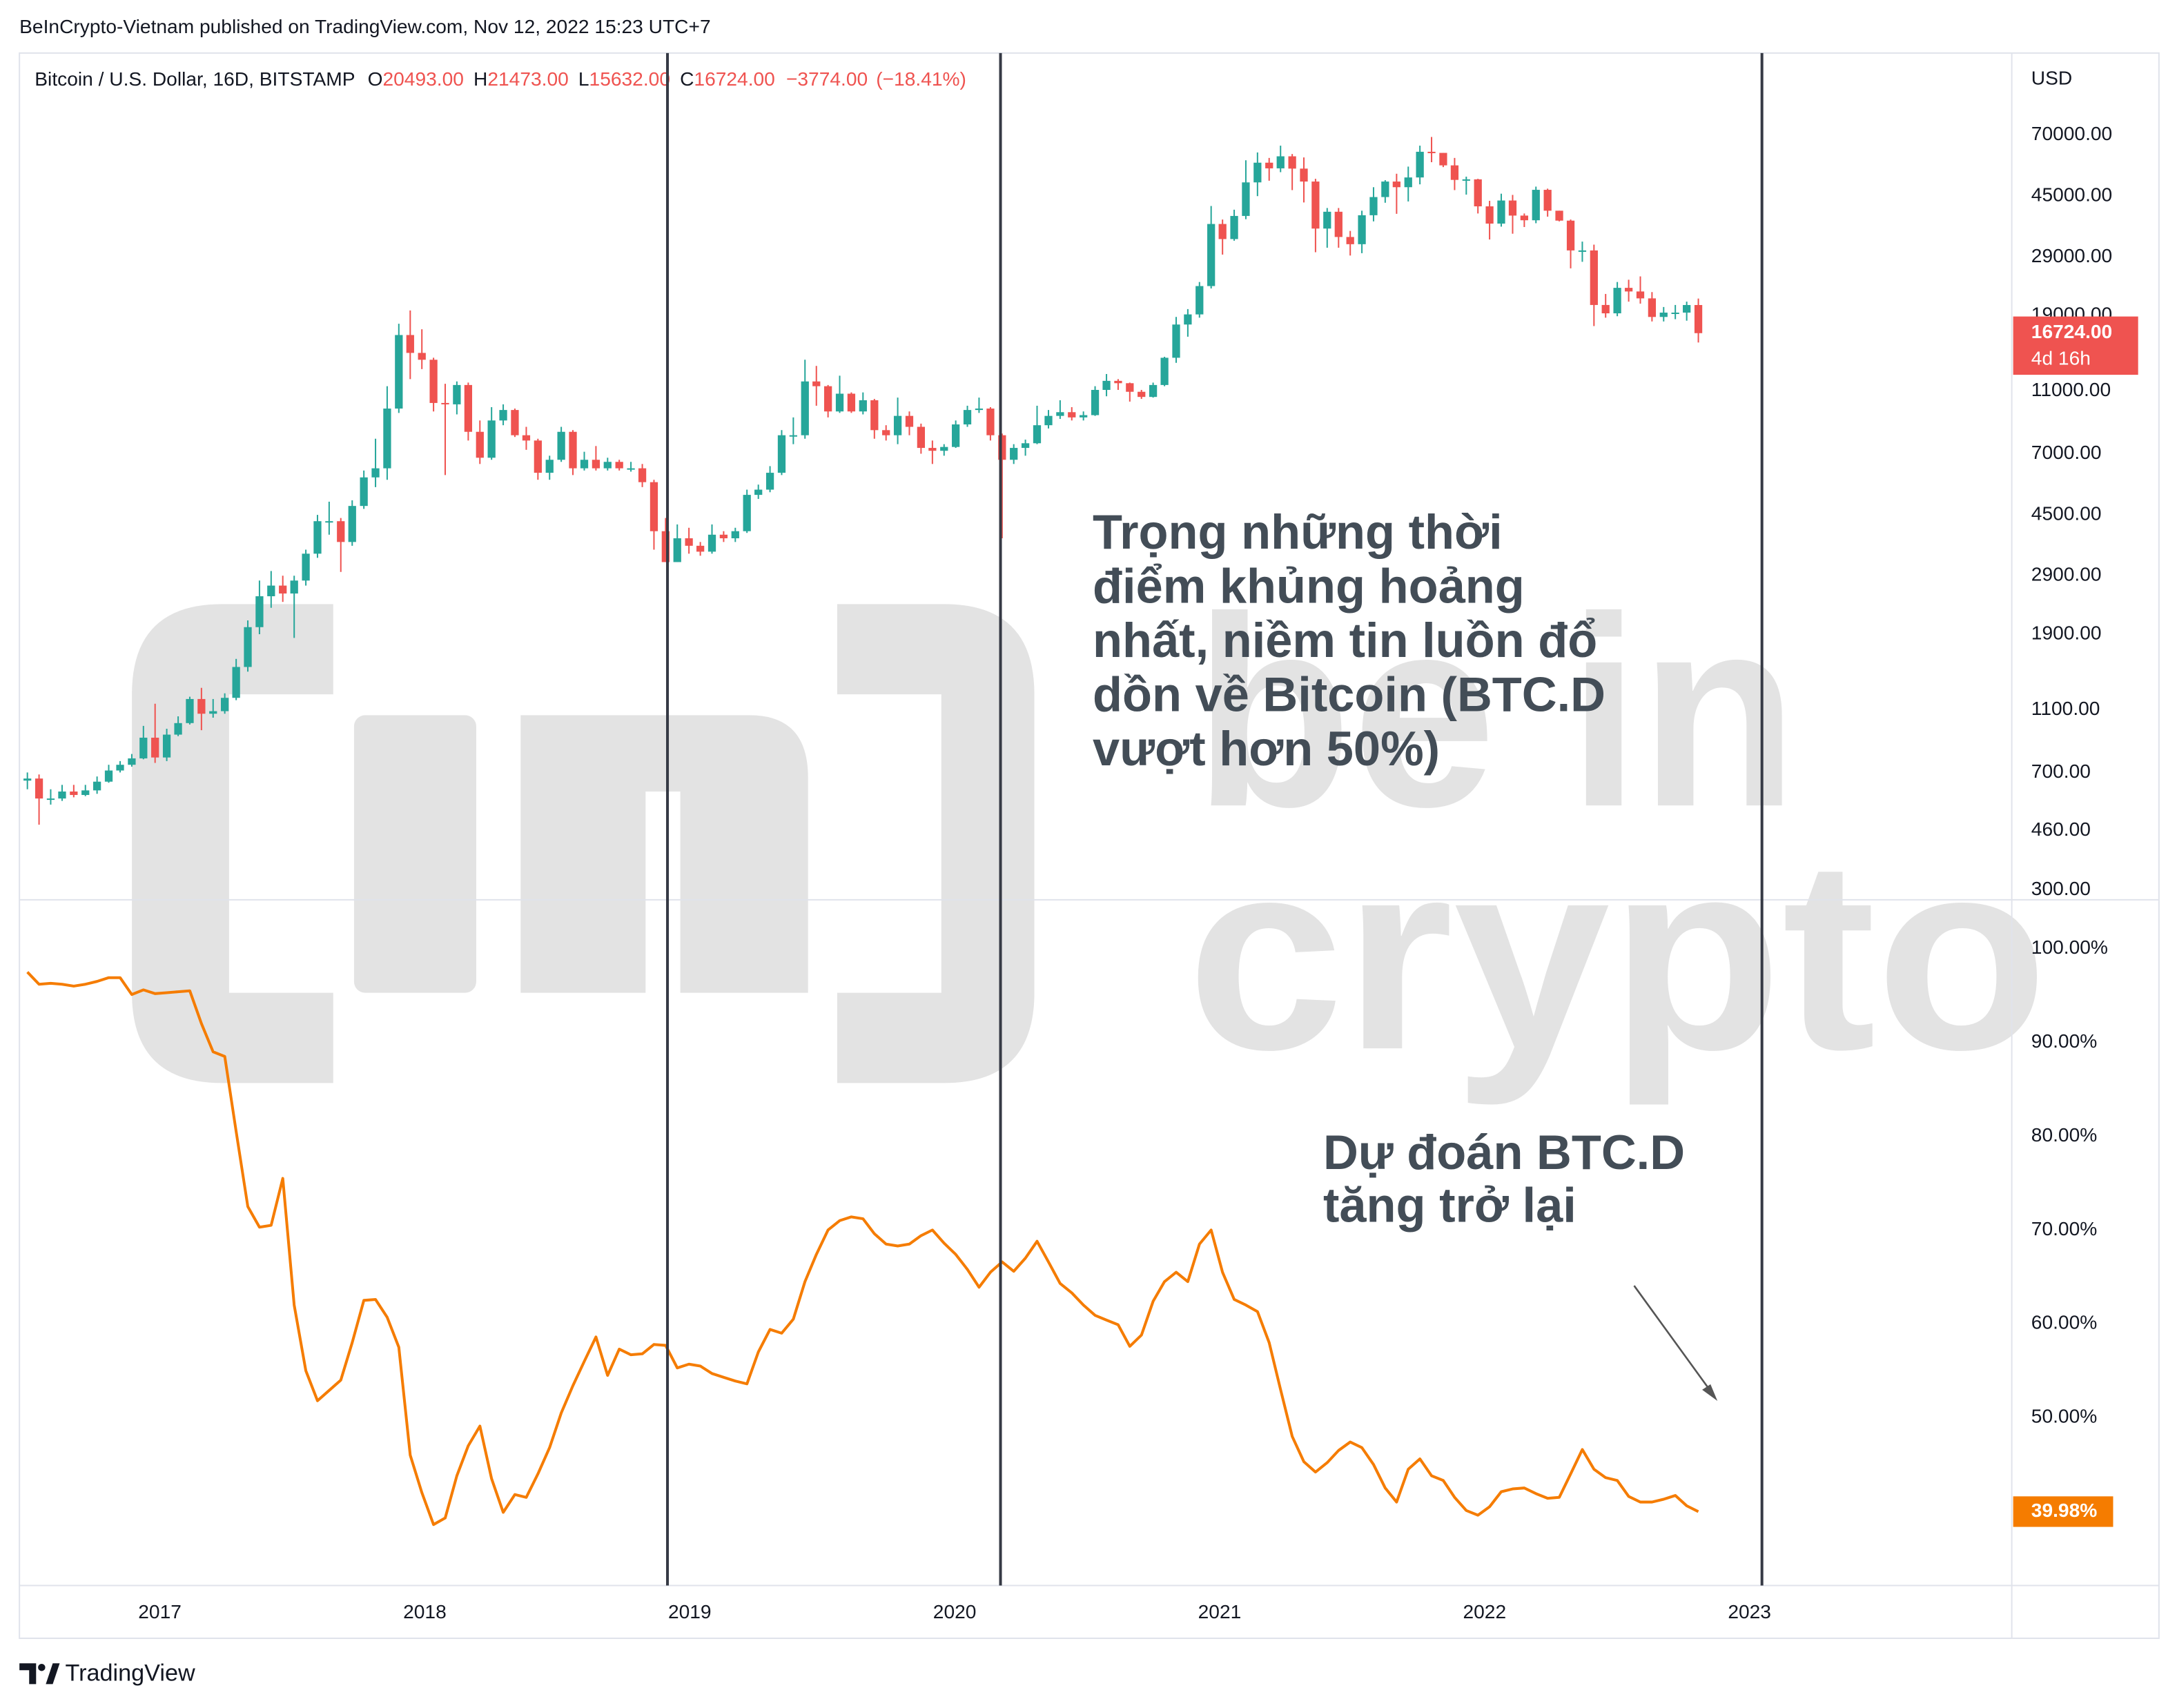 This screenshot has height=1708, width=2177. What do you see at coordinates (827, 79) in the screenshot?
I see `change: −3774.00` at bounding box center [827, 79].